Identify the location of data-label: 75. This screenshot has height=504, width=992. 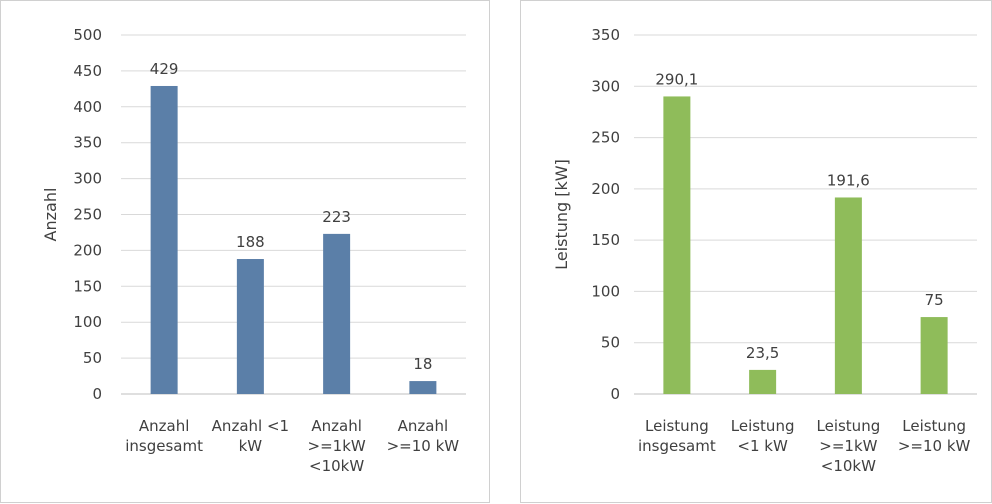
(934, 300).